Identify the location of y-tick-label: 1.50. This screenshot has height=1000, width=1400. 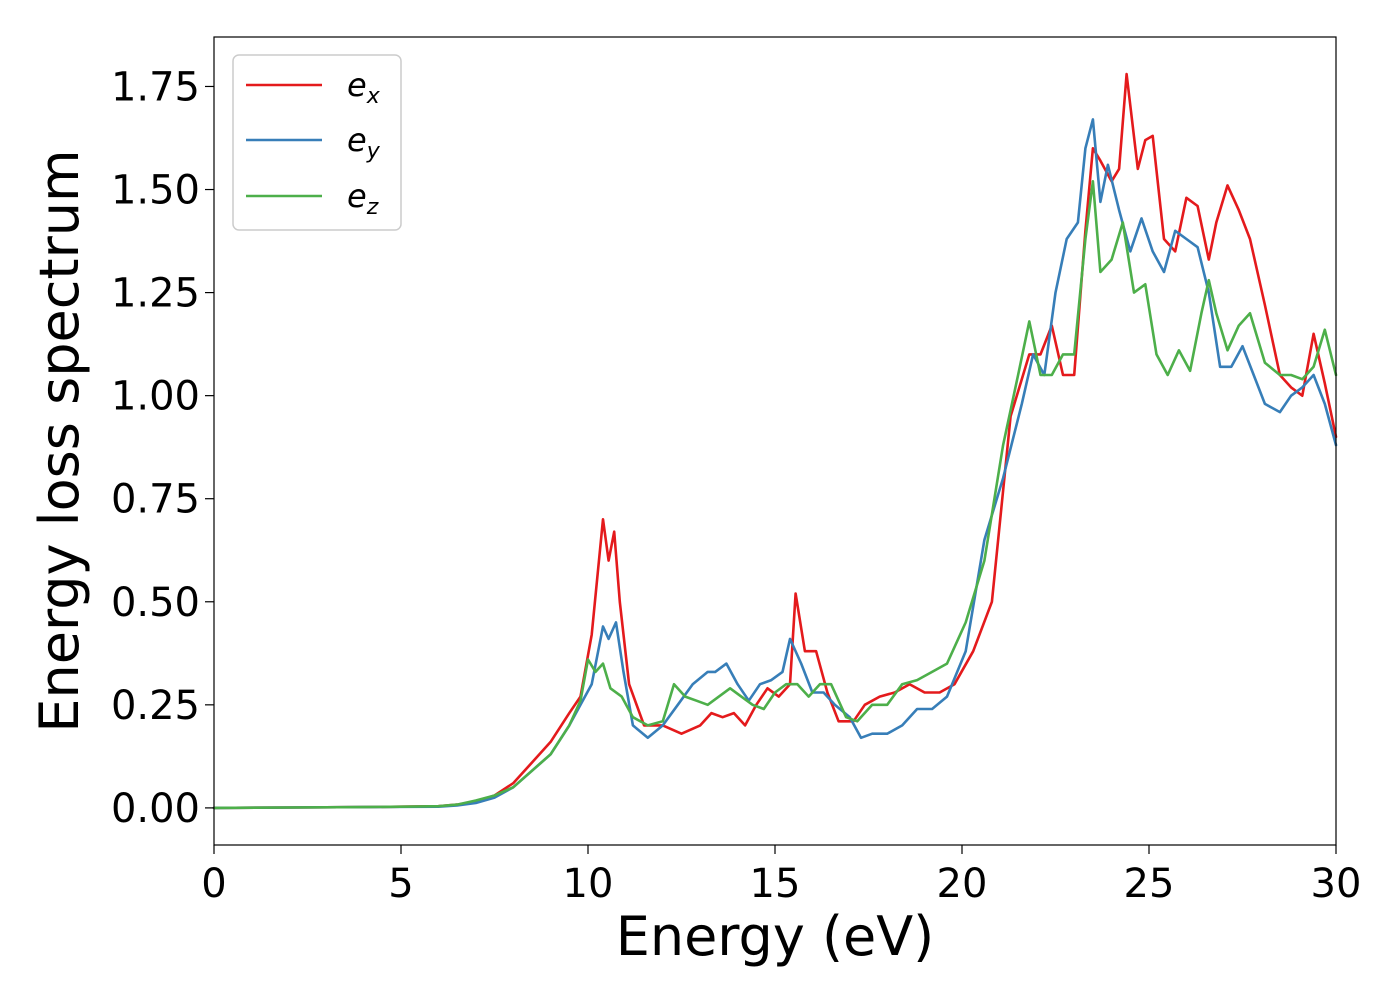
(155, 191).